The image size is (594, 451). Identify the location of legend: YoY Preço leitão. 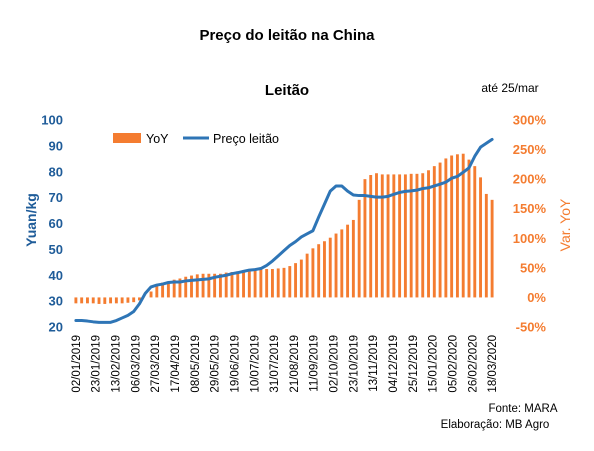
(196, 139).